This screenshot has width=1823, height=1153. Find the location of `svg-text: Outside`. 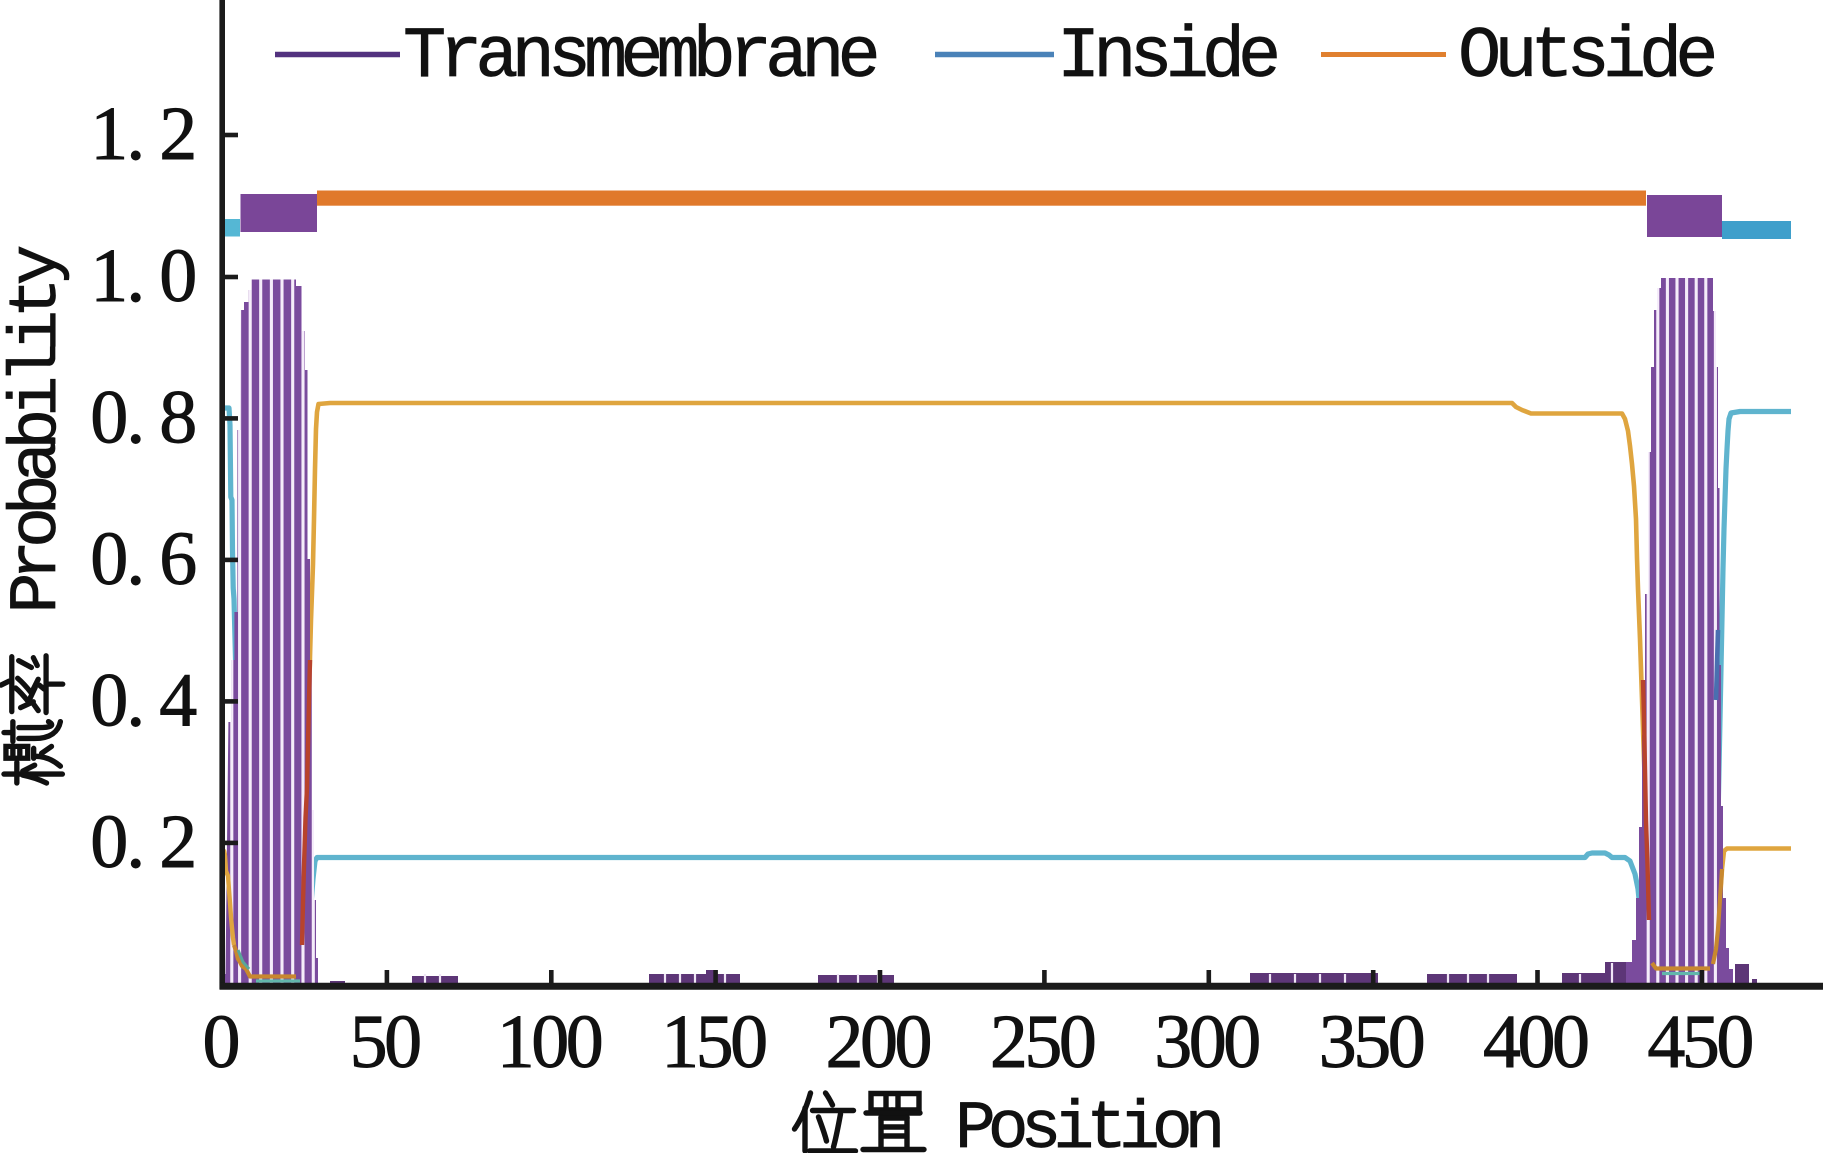

svg-text: Outside is located at coordinates (1586, 57).